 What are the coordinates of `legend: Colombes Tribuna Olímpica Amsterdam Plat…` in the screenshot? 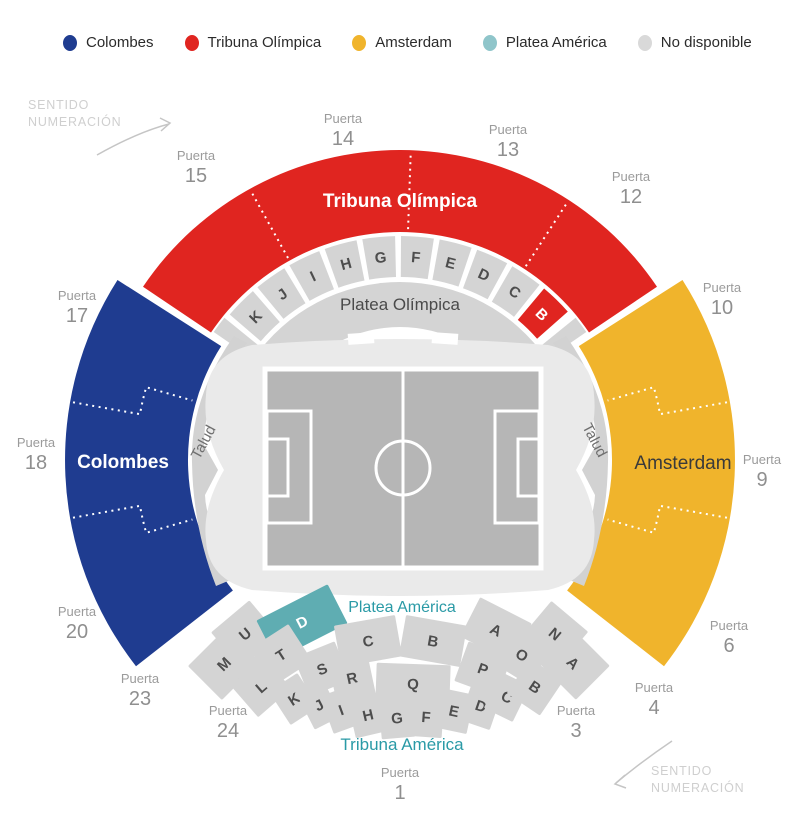 It's located at (407, 42).